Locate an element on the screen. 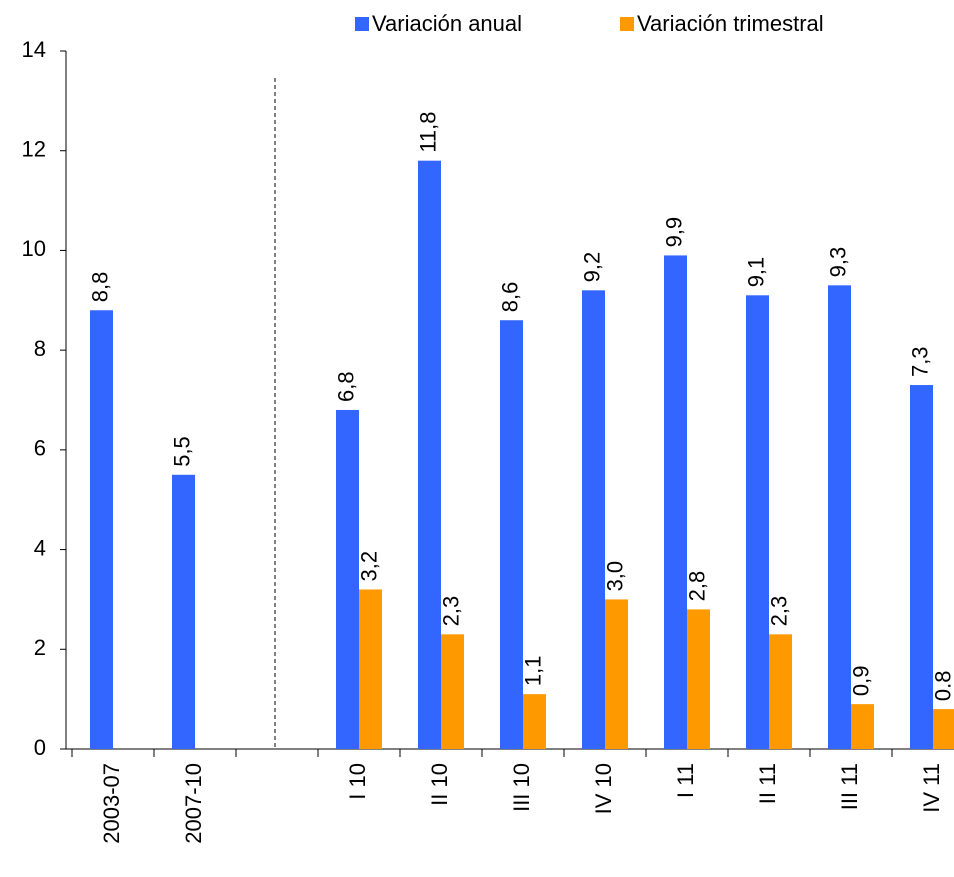 The height and width of the screenshot is (877, 954). value-label: 3,2 is located at coordinates (368, 566).